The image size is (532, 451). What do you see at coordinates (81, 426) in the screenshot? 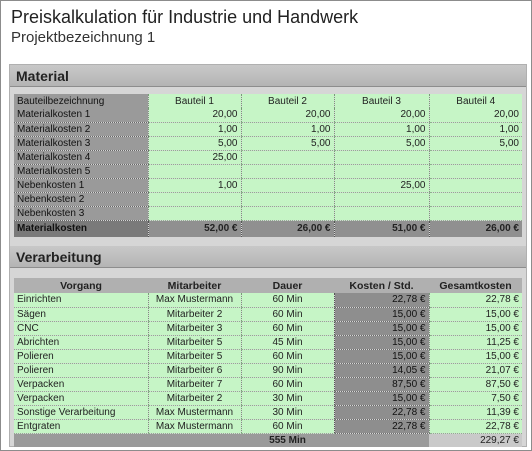
I see `vorgang-cell: Entgraten` at bounding box center [81, 426].